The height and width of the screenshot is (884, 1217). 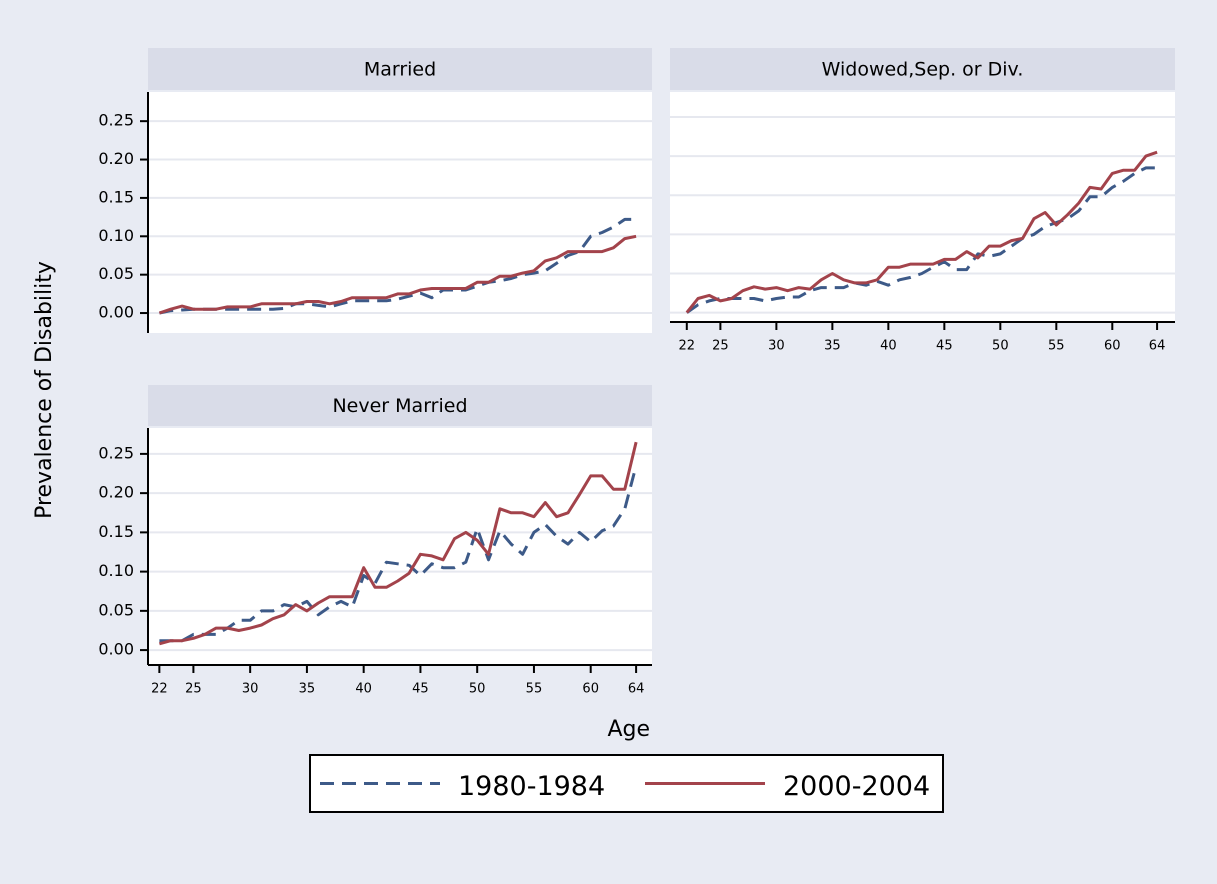 I want to click on panel-title: Never Married, so click(x=399, y=406).